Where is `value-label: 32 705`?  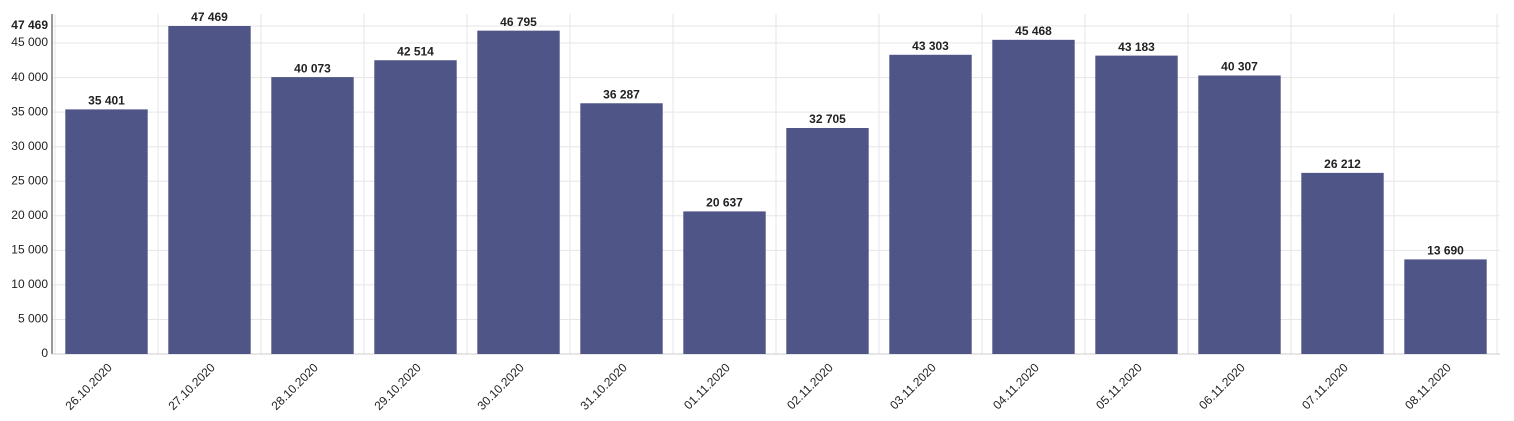
value-label: 32 705 is located at coordinates (827, 119).